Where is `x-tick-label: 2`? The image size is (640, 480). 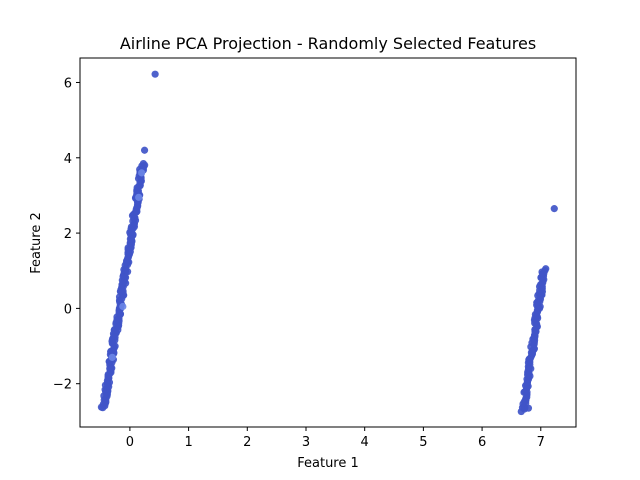 x-tick-label: 2 is located at coordinates (247, 442).